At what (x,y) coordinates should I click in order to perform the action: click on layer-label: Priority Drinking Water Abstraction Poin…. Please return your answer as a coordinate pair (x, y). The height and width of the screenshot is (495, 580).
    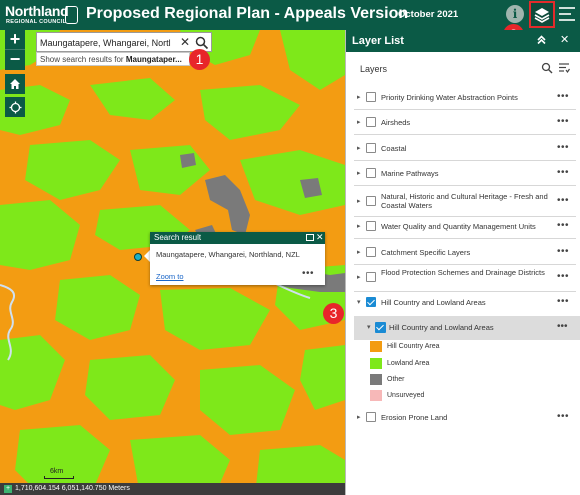
    Looking at the image, I should click on (449, 97).